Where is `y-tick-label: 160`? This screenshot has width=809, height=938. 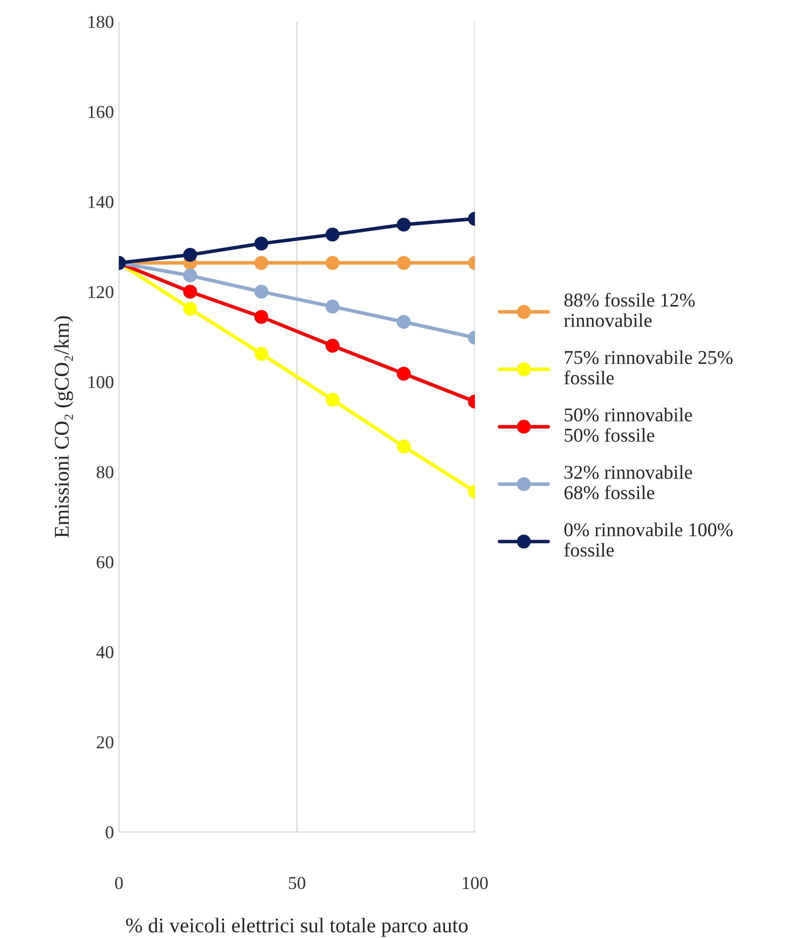
y-tick-label: 160 is located at coordinates (101, 112).